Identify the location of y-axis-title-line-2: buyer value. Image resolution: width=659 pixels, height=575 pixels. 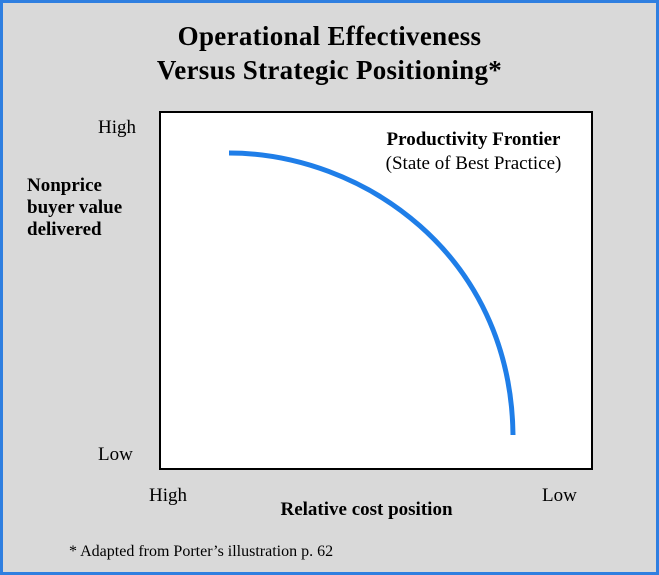
(75, 207).